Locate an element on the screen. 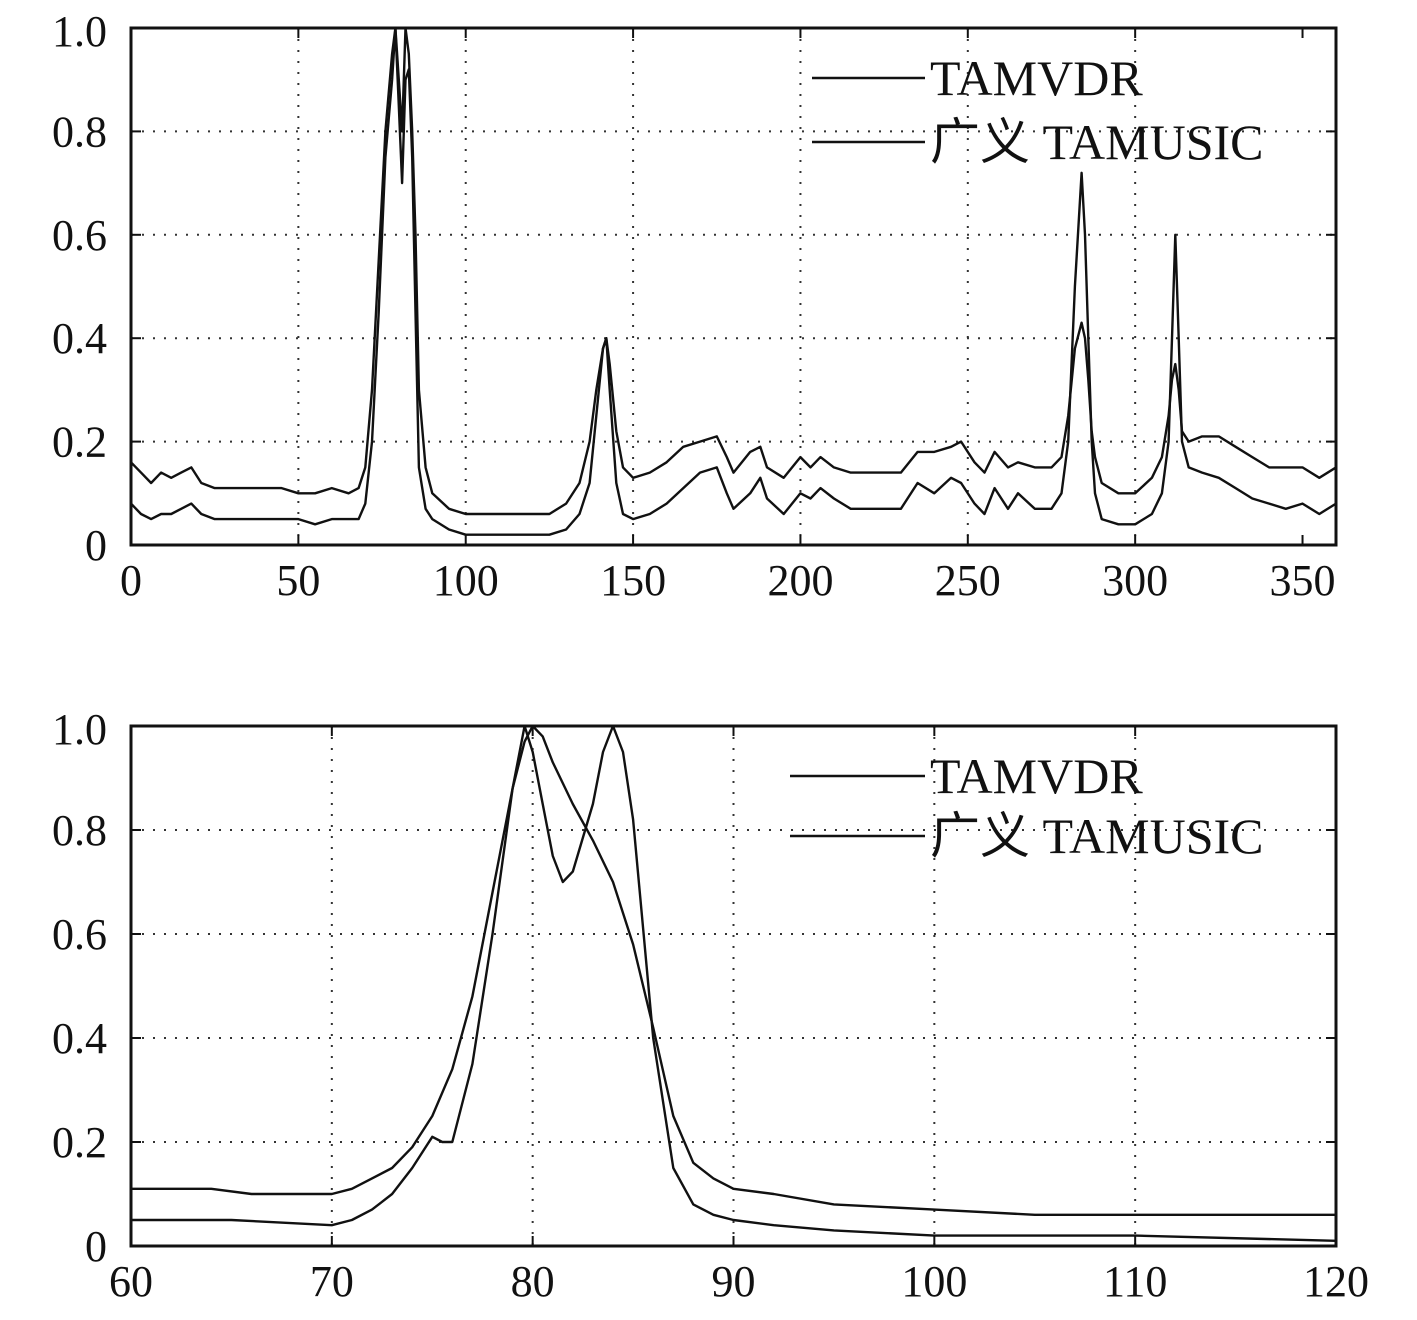 This screenshot has height=1320, width=1417. x-tick-label: 300 is located at coordinates (1135, 580).